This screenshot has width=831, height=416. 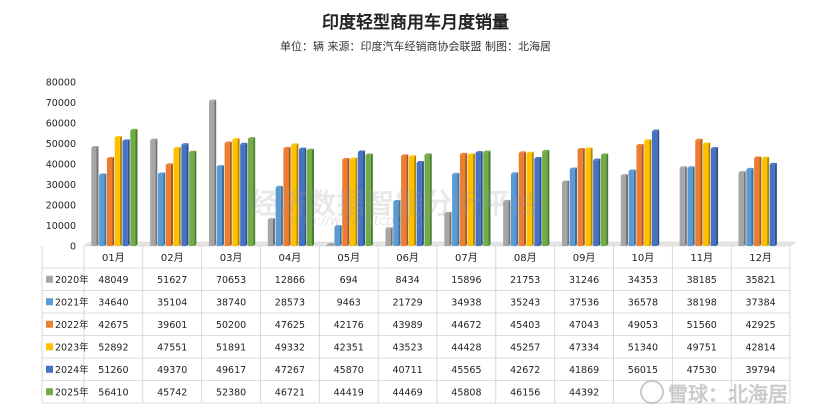 I want to click on data-label: 44392, so click(x=584, y=392).